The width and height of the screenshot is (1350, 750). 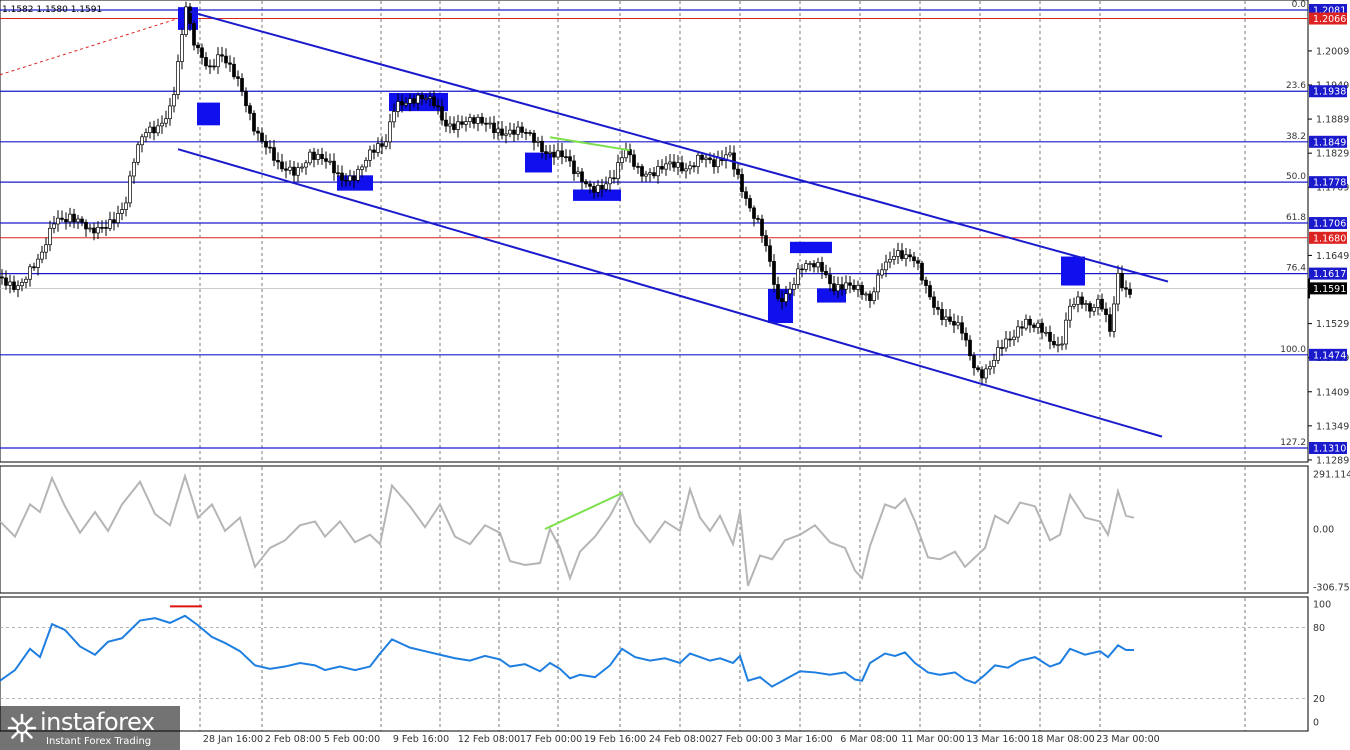 I want to click on x-tick-label: 12 Feb 08:00, so click(x=489, y=739).